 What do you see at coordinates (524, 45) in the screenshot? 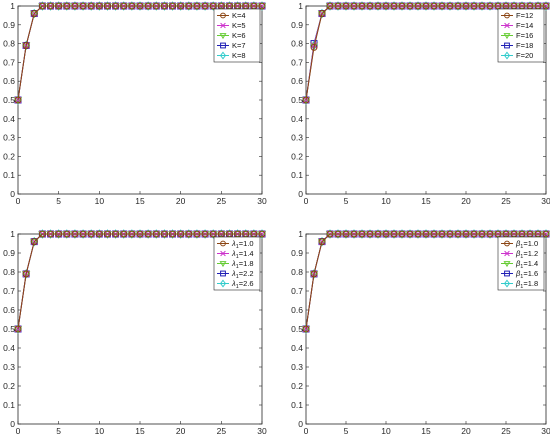
I see `legend-entry: F=18` at bounding box center [524, 45].